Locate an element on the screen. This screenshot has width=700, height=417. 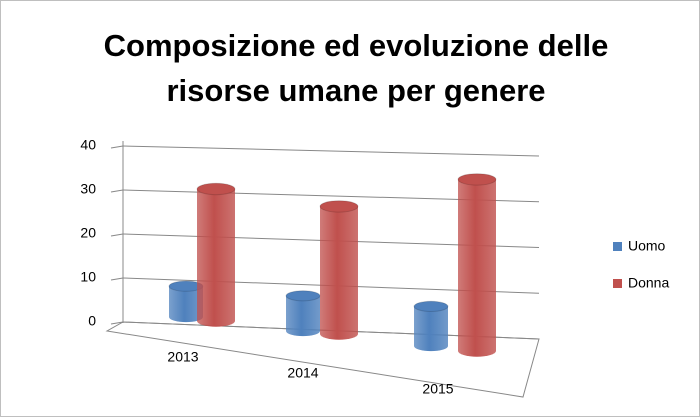
x-tick-label: 2015 is located at coordinates (437, 389).